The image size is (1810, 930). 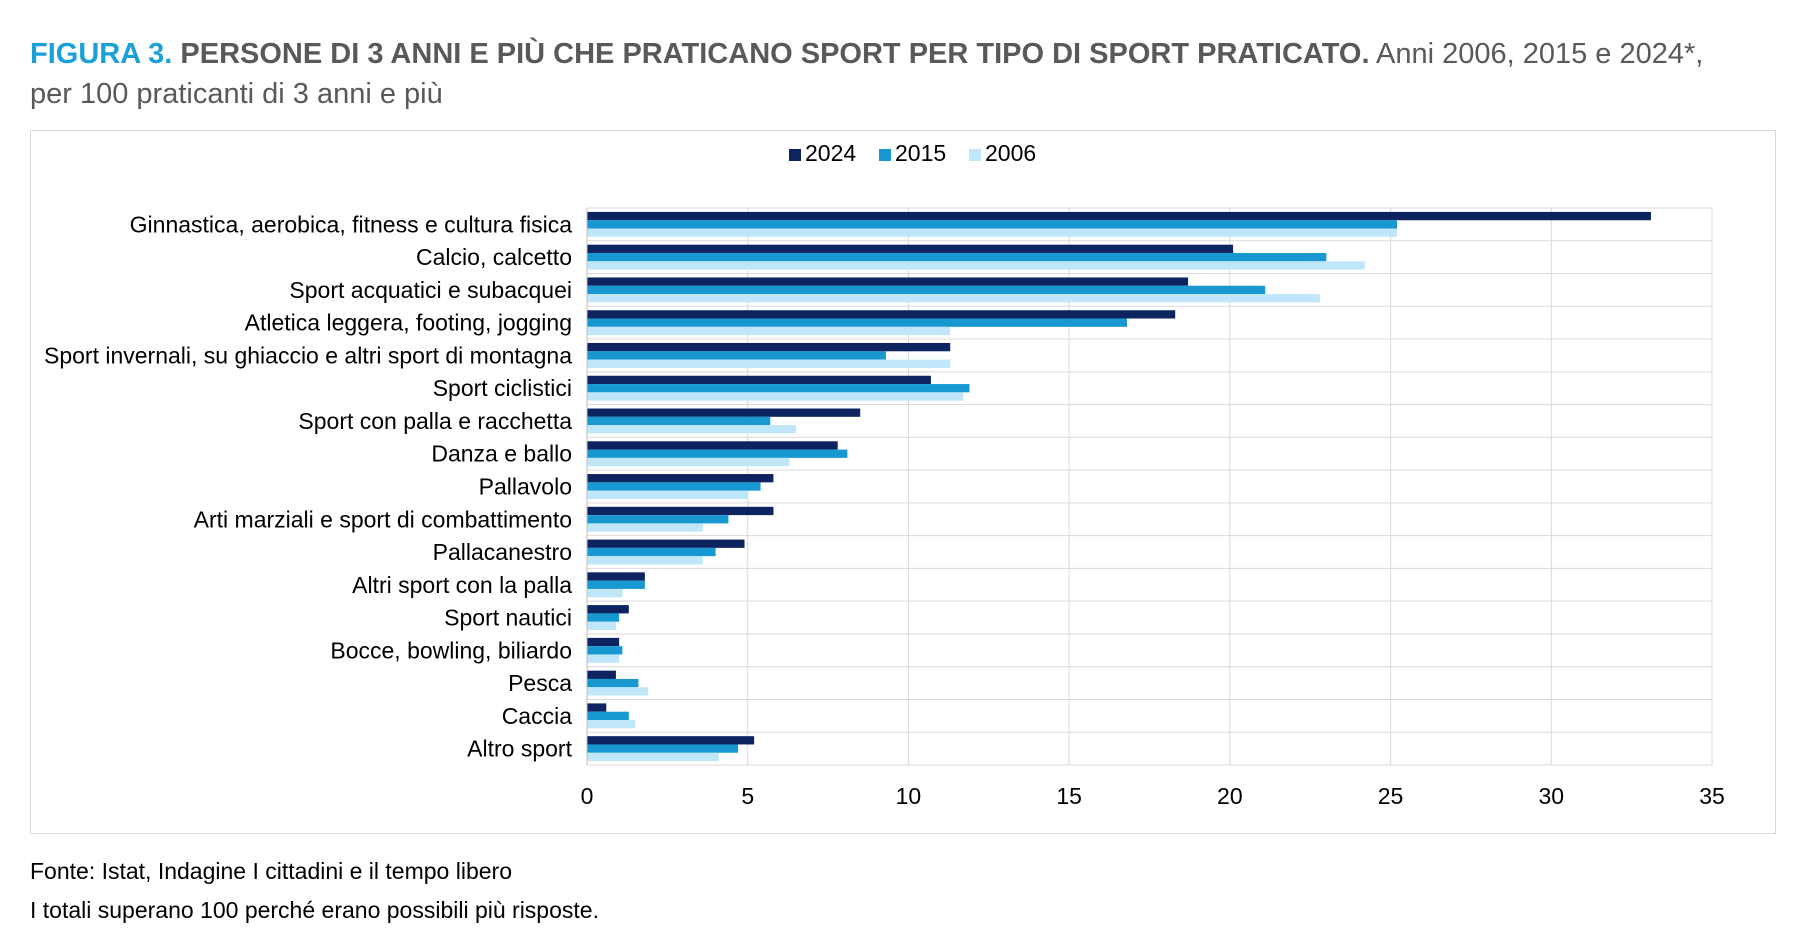 I want to click on x-tick-label: 15, so click(x=1069, y=796).